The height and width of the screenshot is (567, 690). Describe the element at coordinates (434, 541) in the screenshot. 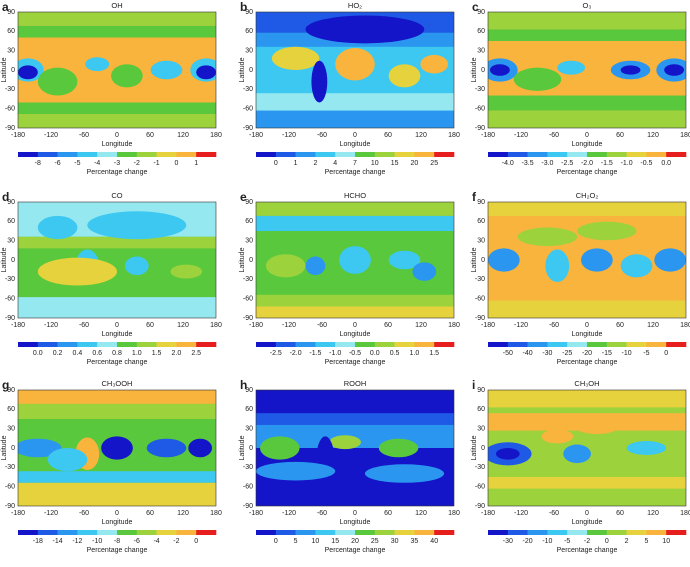

I see `colorbar-tick-label: 40` at that location.